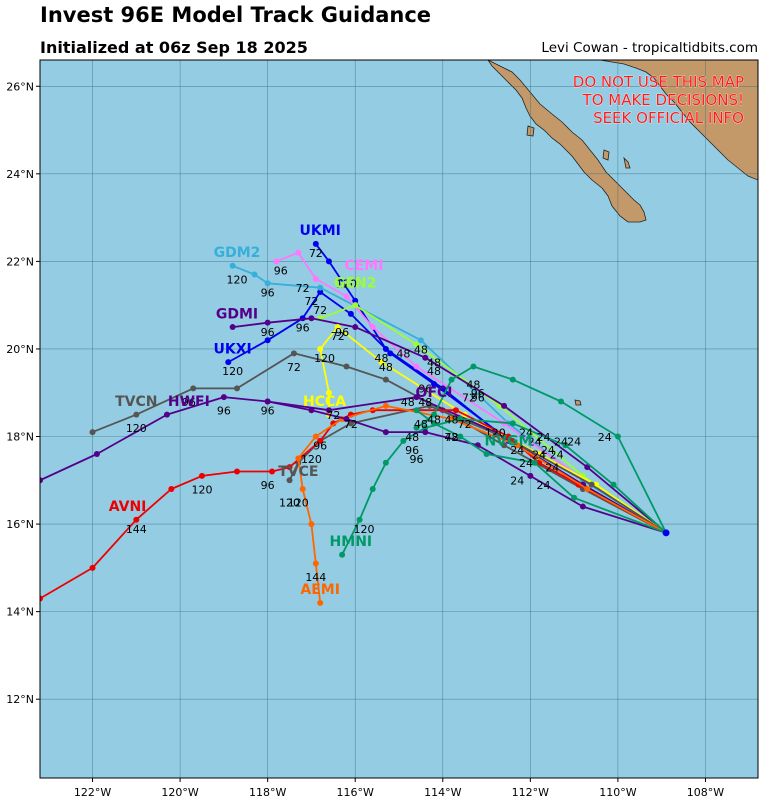 The image size is (768, 801). Describe the element at coordinates (20, 86) in the screenshot. I see `lat-tick-label: 26°N` at that location.